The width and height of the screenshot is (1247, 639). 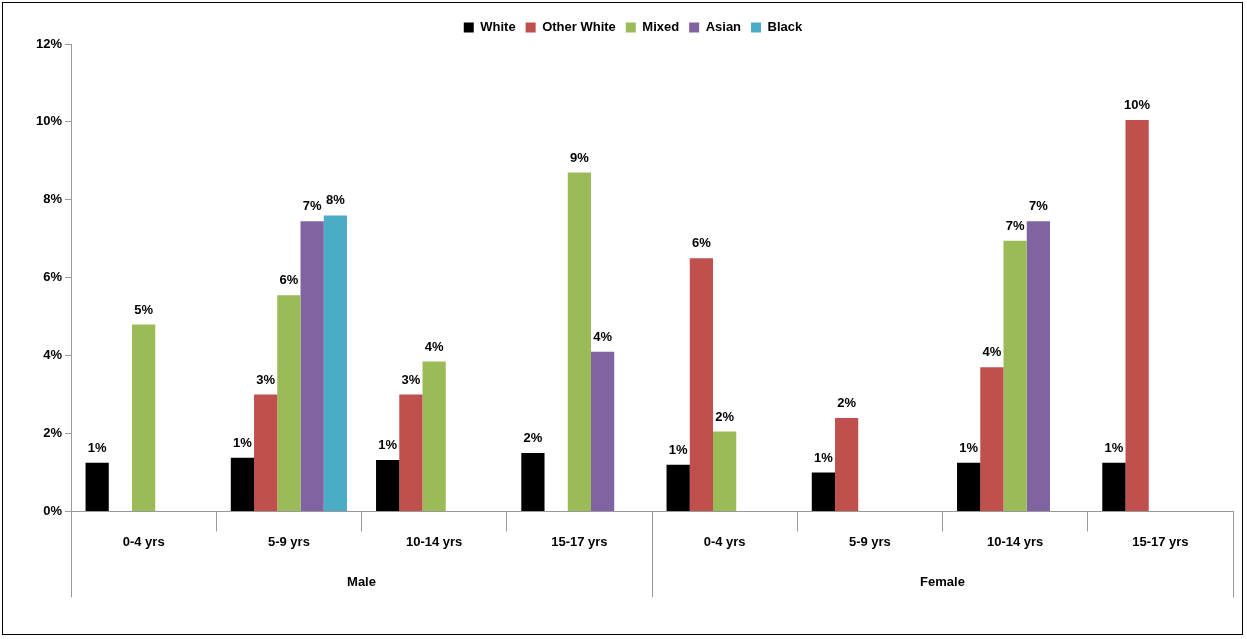 I want to click on data-label: 8%, so click(x=335, y=200).